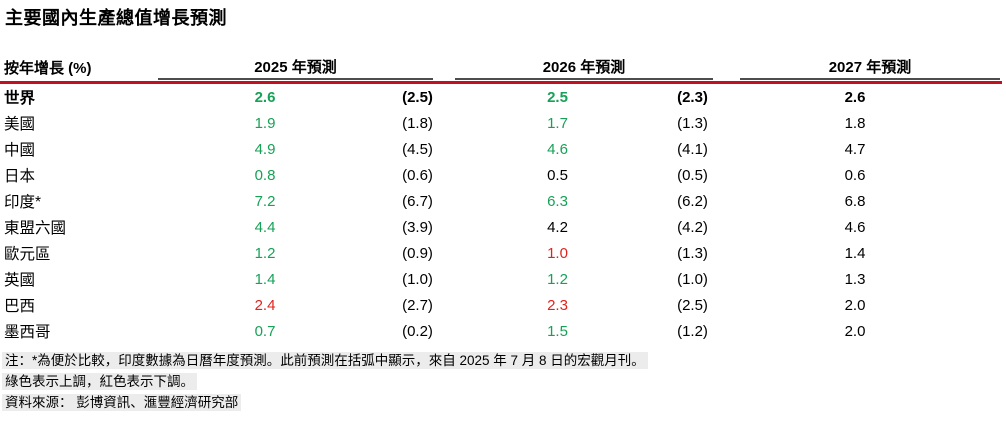  I want to click on forecast-value: 2.3, so click(557, 305).